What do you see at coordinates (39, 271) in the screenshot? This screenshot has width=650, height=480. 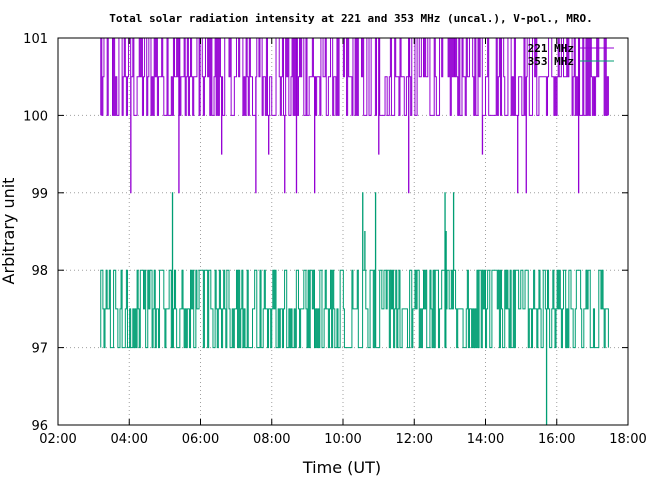 I see `y-tick-label: 98` at bounding box center [39, 271].